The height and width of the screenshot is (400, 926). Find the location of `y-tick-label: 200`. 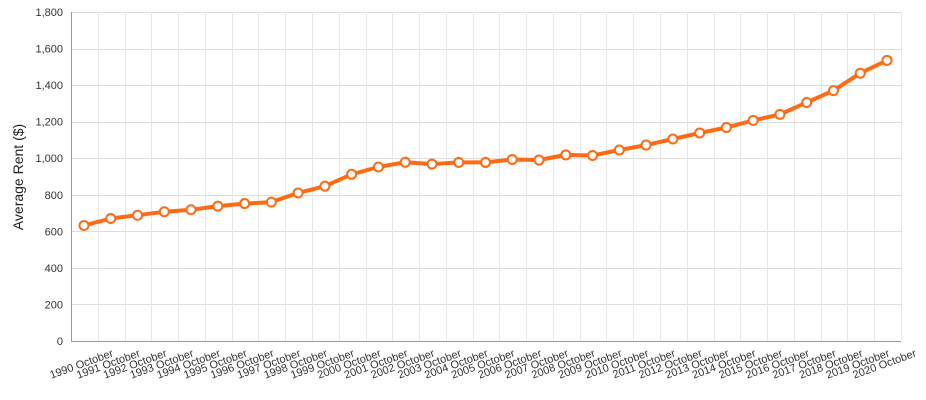

y-tick-label: 200 is located at coordinates (54, 305).